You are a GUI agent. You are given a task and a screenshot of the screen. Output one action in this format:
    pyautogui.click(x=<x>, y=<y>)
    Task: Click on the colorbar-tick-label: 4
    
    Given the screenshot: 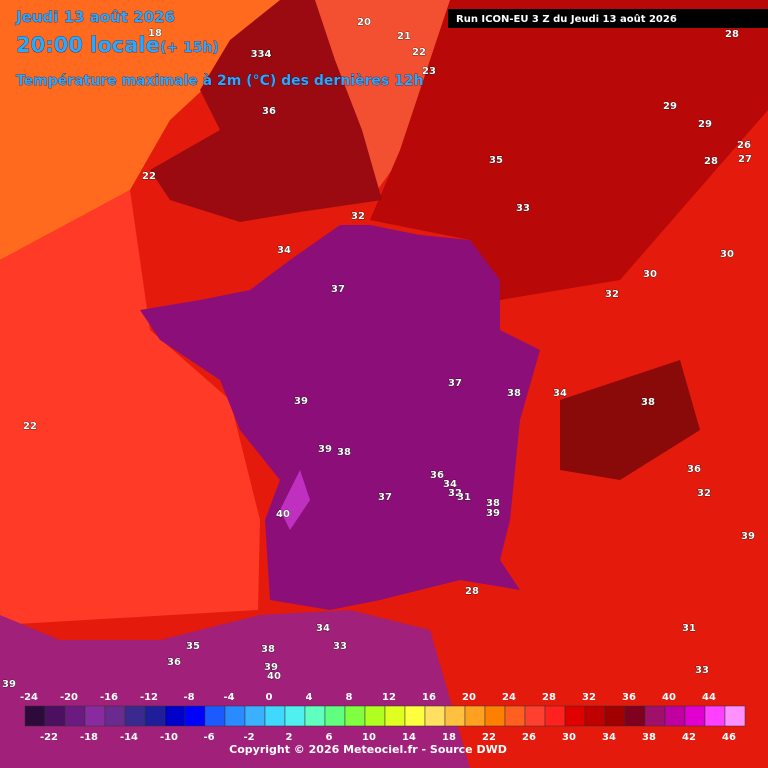 What is the action you would take?
    pyautogui.click(x=309, y=697)
    